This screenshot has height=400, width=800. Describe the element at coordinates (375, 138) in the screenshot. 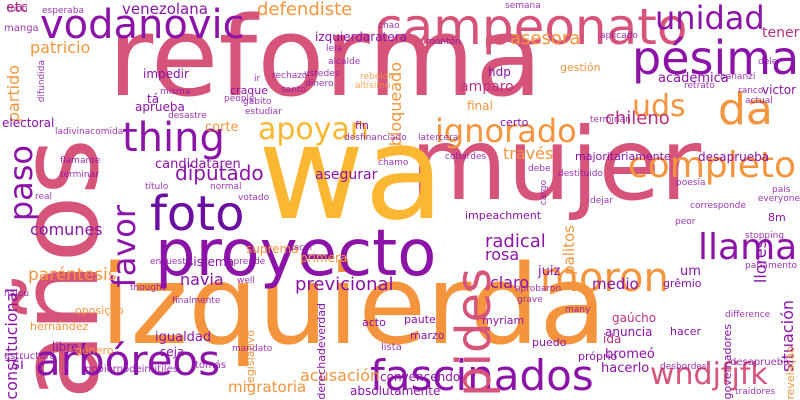

I see `cloud-word: desfinanciado` at that location.